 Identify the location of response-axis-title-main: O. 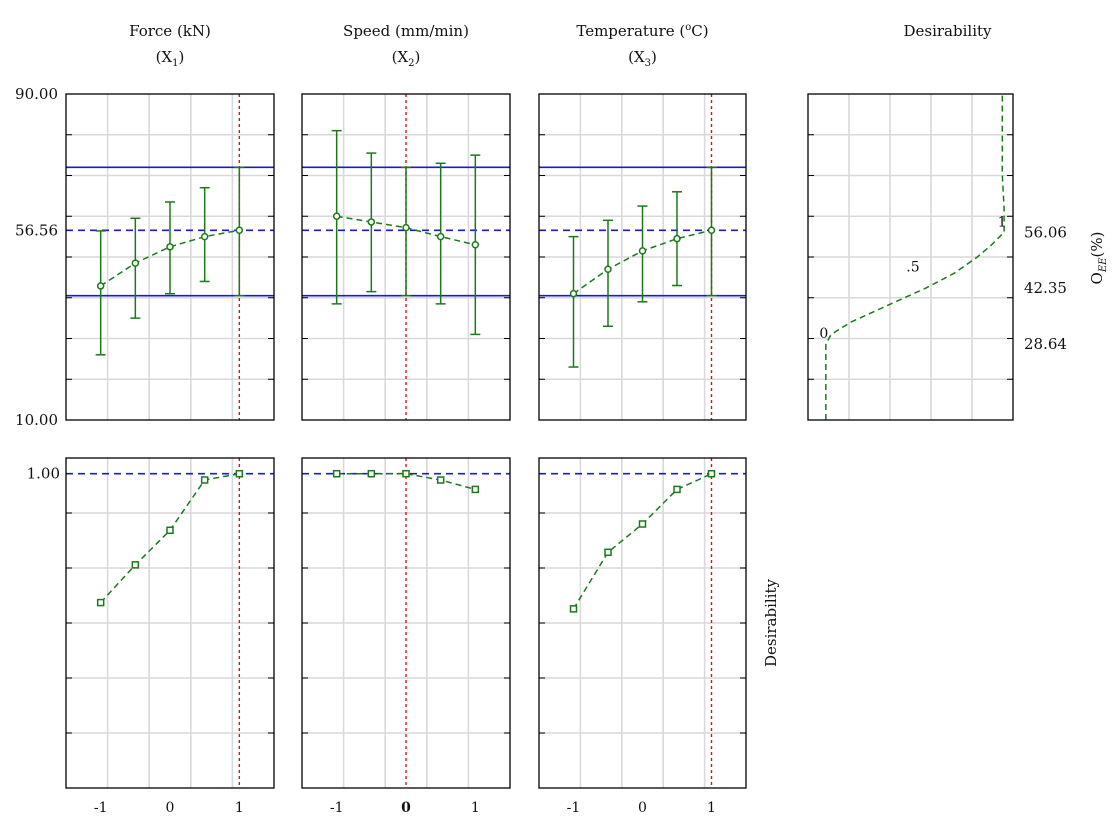
(1097, 278).